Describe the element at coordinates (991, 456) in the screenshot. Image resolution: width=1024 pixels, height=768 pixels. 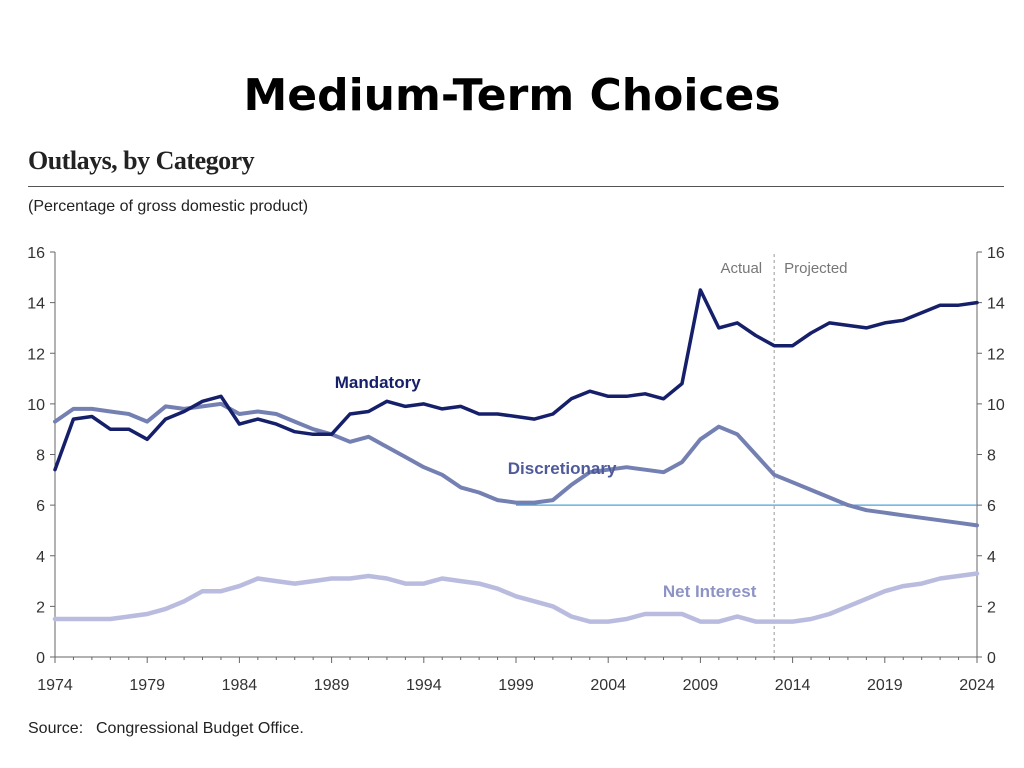
I see `y-tick-label-right: 8` at that location.